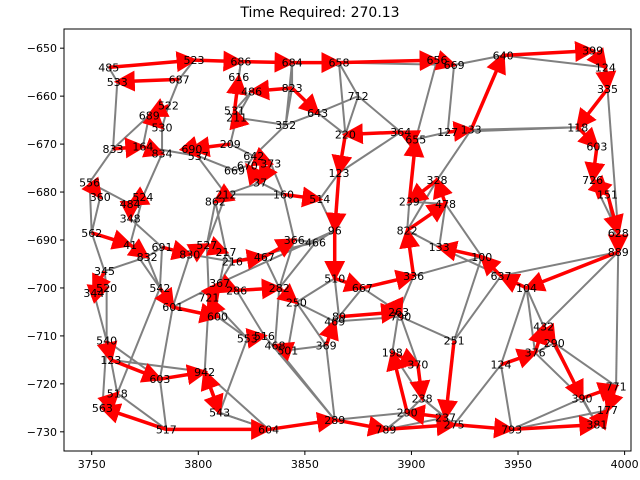  I want to click on node-label: 124, so click(500, 365).